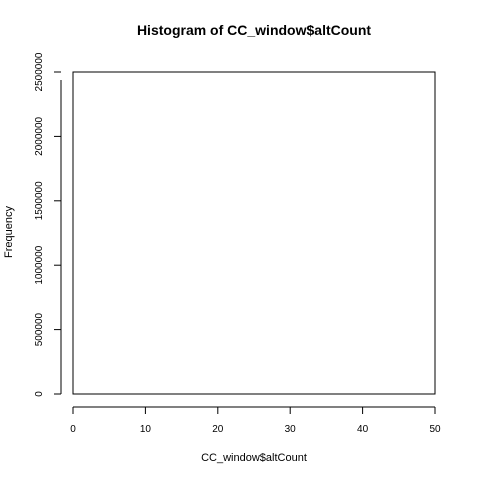 Image resolution: width=480 pixels, height=485 pixels. Describe the element at coordinates (254, 458) in the screenshot. I see `x-axis-label: CC_window$altCount` at that location.